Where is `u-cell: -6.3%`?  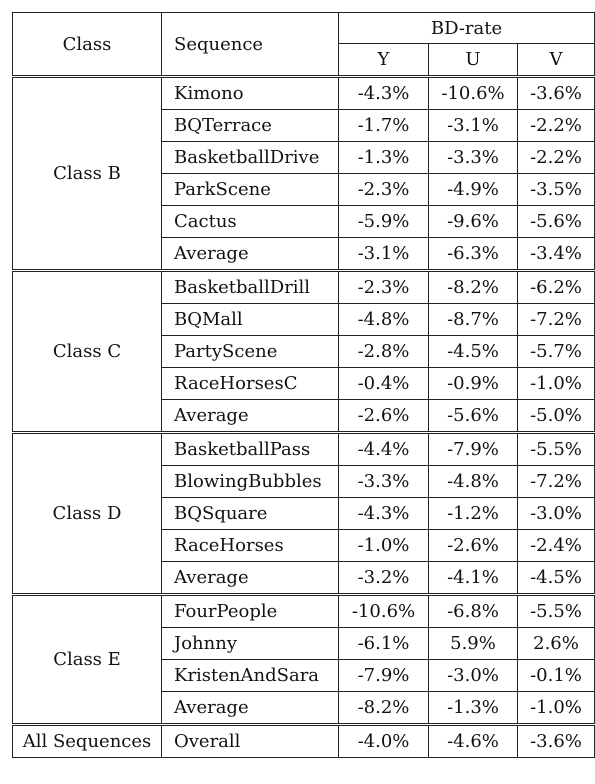 u-cell: -6.3% is located at coordinates (473, 254).